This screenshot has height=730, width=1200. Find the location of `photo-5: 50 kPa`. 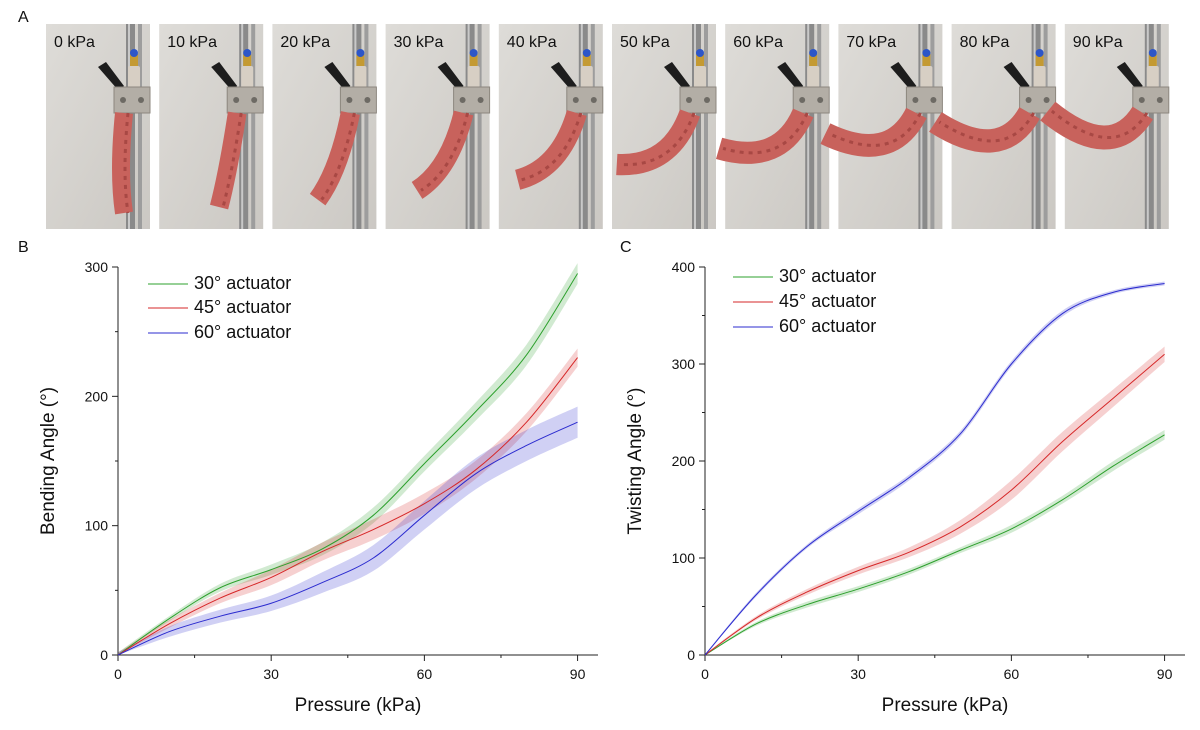

photo-5: 50 kPa is located at coordinates (664, 126).